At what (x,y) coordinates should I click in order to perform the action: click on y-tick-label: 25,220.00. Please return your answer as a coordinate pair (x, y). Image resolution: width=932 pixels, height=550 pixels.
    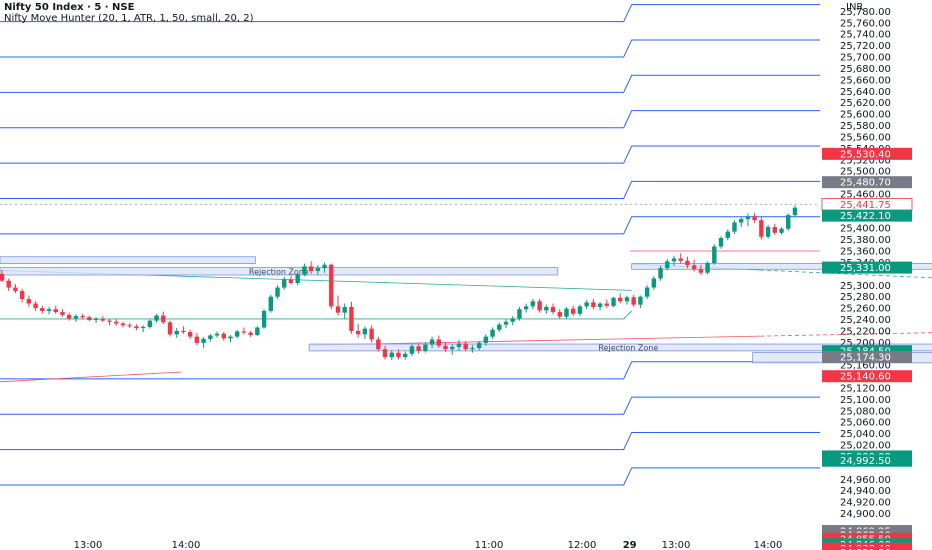
    Looking at the image, I should click on (865, 331).